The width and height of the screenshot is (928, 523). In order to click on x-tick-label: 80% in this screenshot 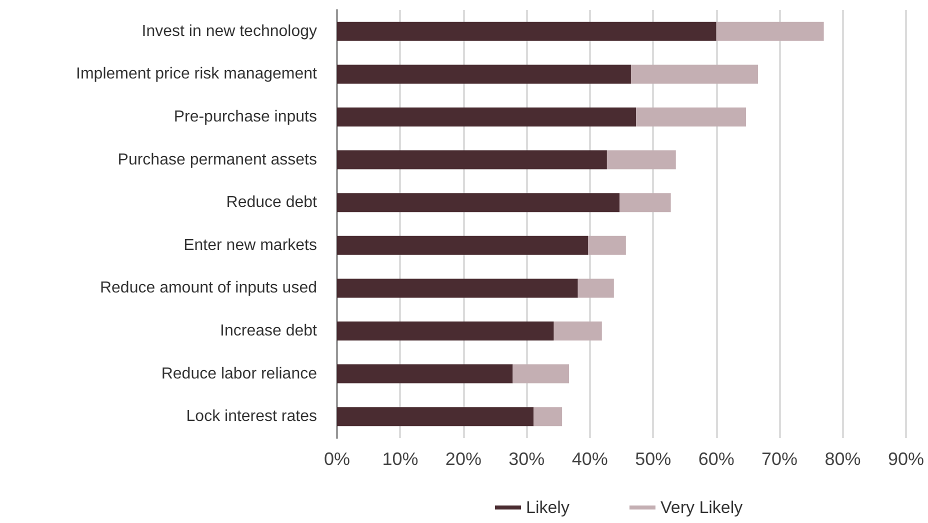, I will do `click(842, 459)`.